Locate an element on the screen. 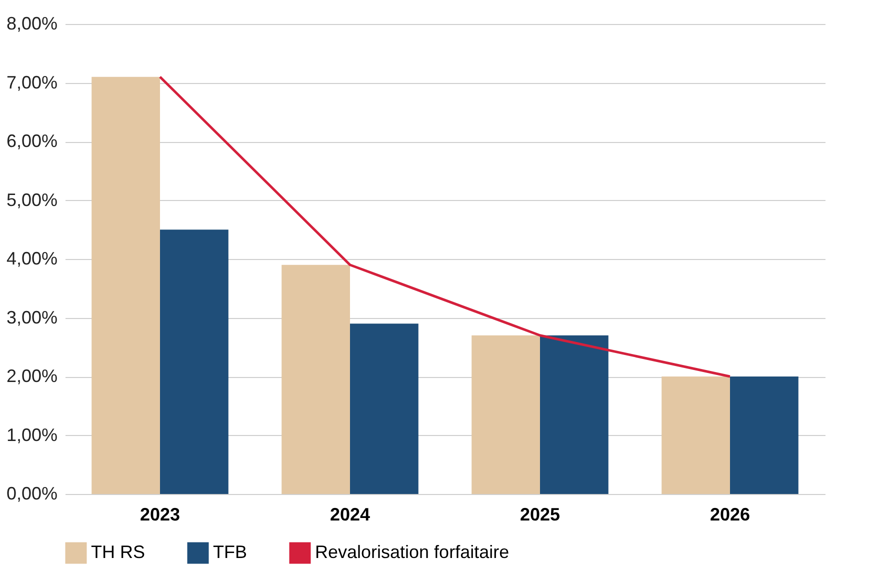  y-tick-label: 0,00% is located at coordinates (32, 494).